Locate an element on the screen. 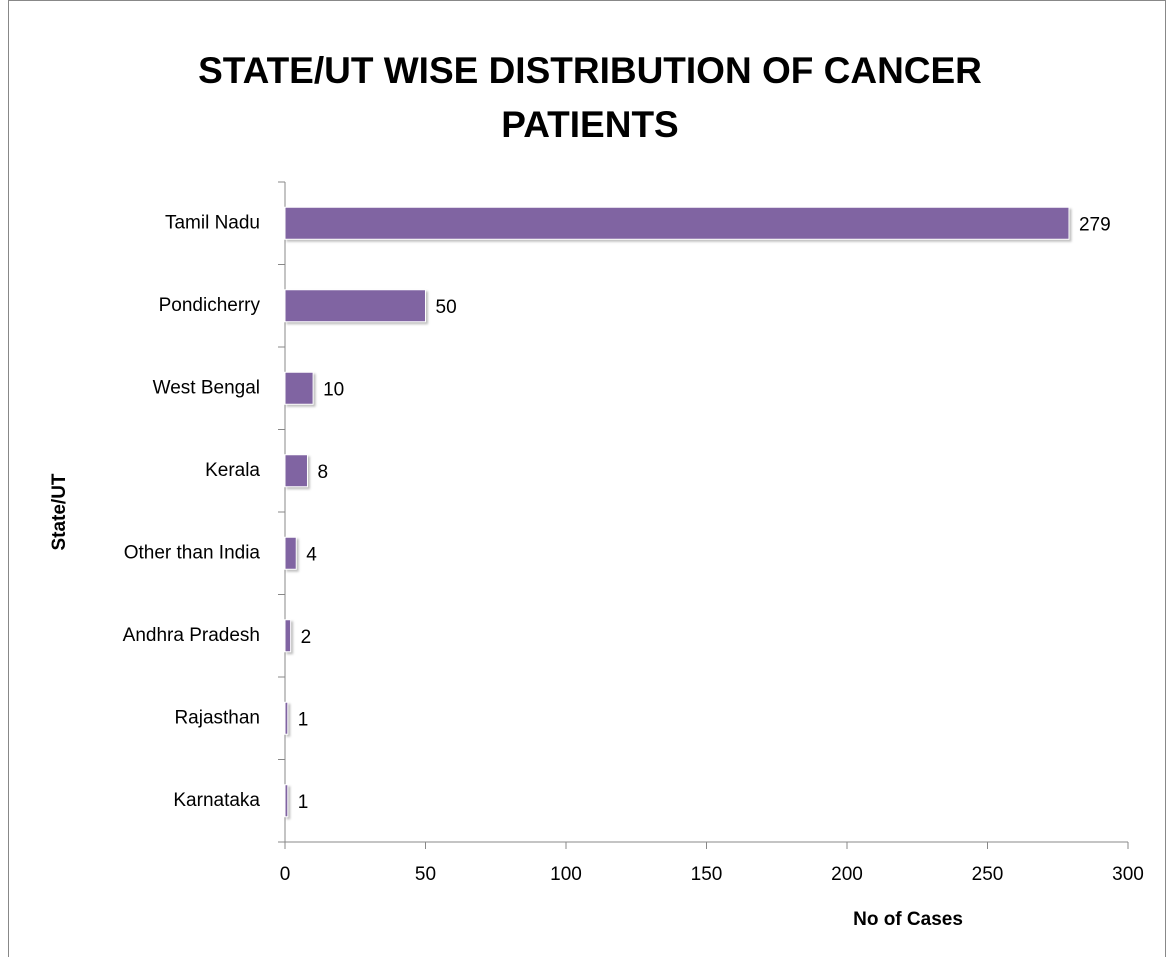  data-label: 50 is located at coordinates (446, 307).